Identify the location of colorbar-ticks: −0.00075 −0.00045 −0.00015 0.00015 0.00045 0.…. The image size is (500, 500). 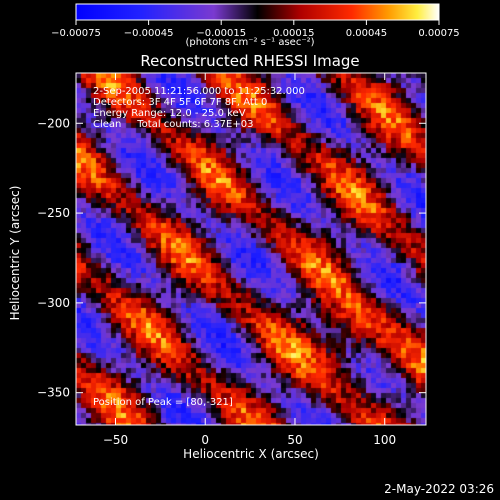
(255, 29).